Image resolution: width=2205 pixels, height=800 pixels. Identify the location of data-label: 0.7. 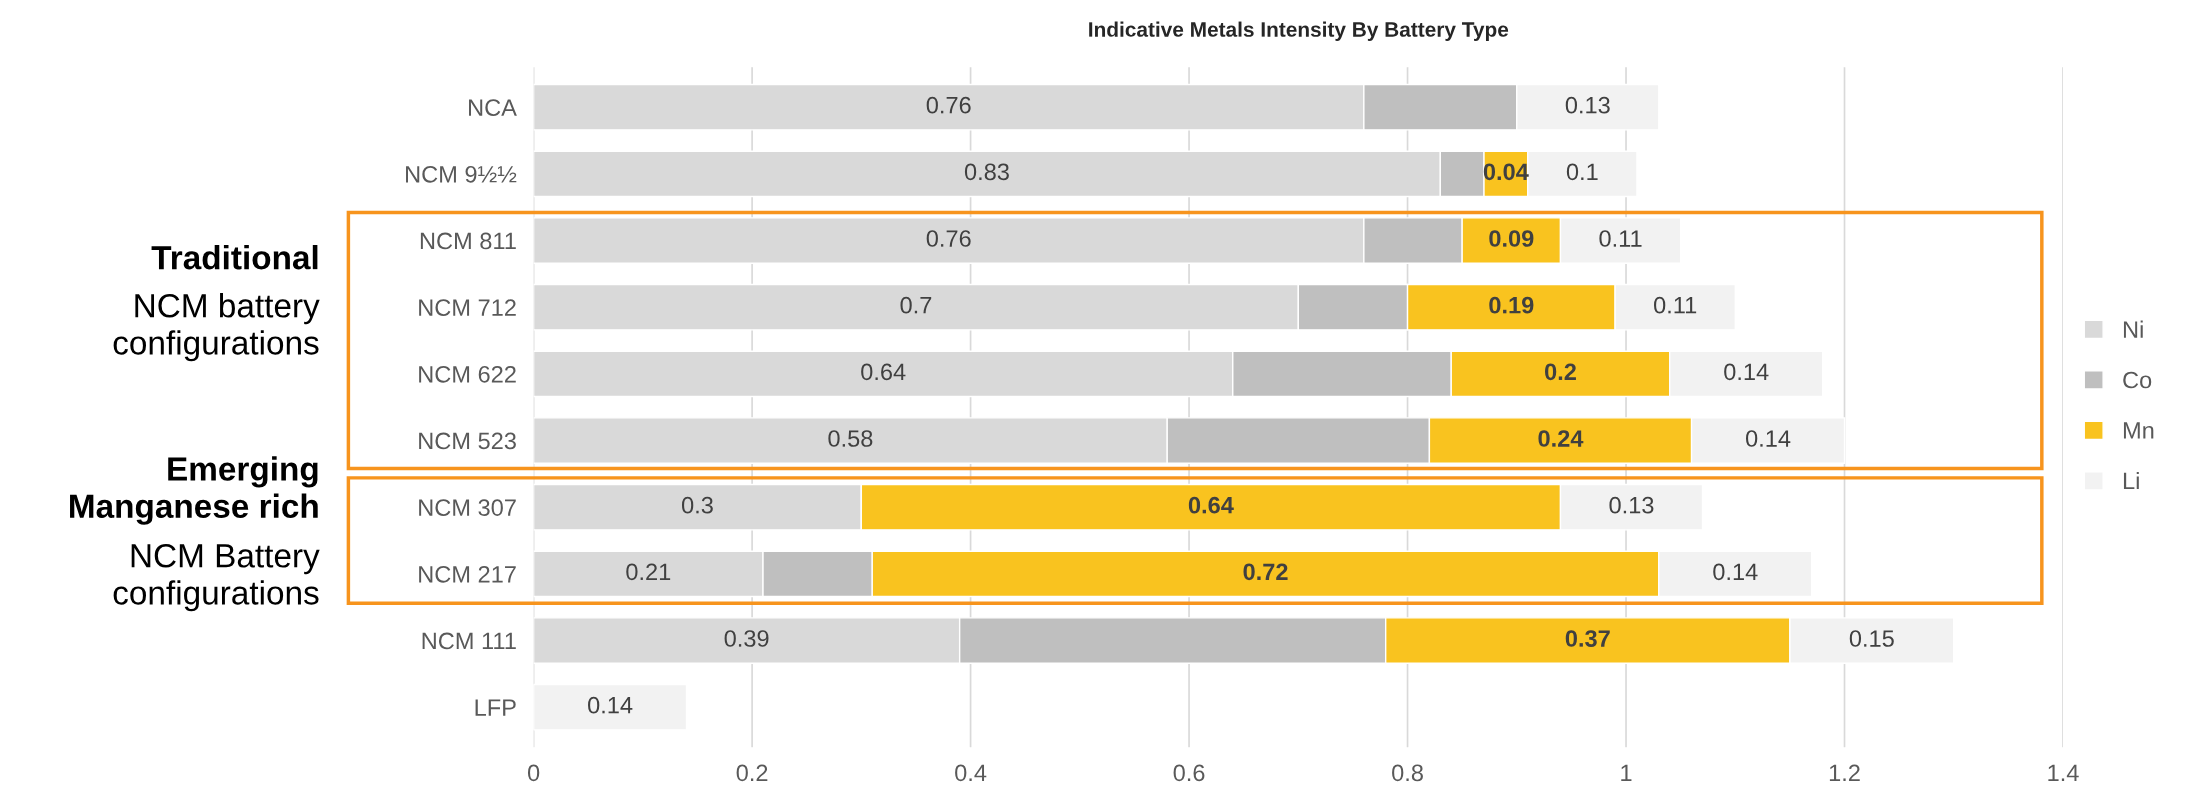
(916, 305).